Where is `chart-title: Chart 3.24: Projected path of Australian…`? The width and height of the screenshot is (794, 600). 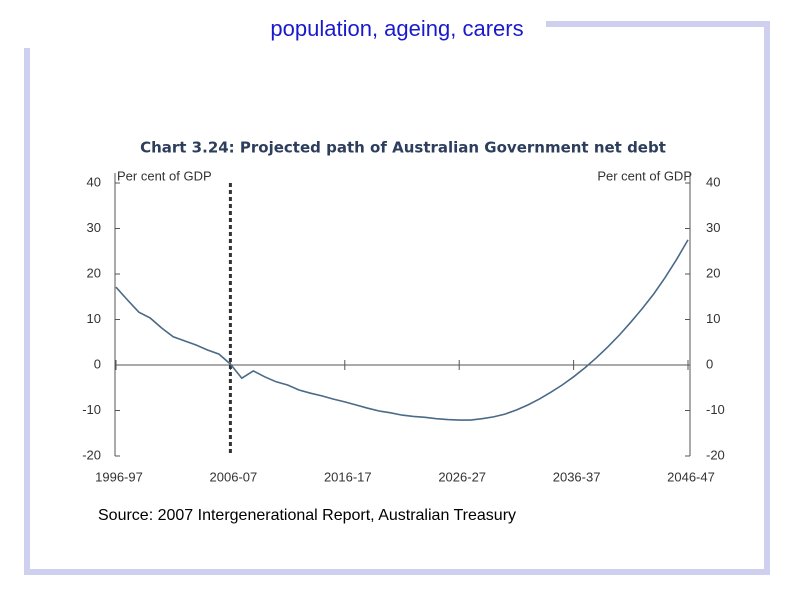 chart-title: Chart 3.24: Projected path of Australian… is located at coordinates (403, 148).